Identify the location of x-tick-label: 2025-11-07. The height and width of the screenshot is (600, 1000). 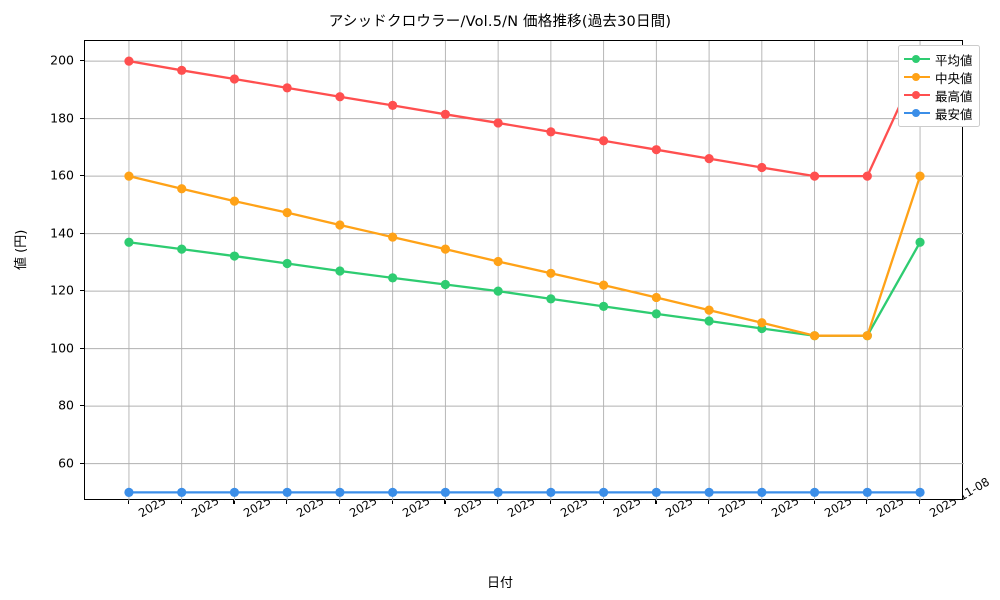
(906, 498).